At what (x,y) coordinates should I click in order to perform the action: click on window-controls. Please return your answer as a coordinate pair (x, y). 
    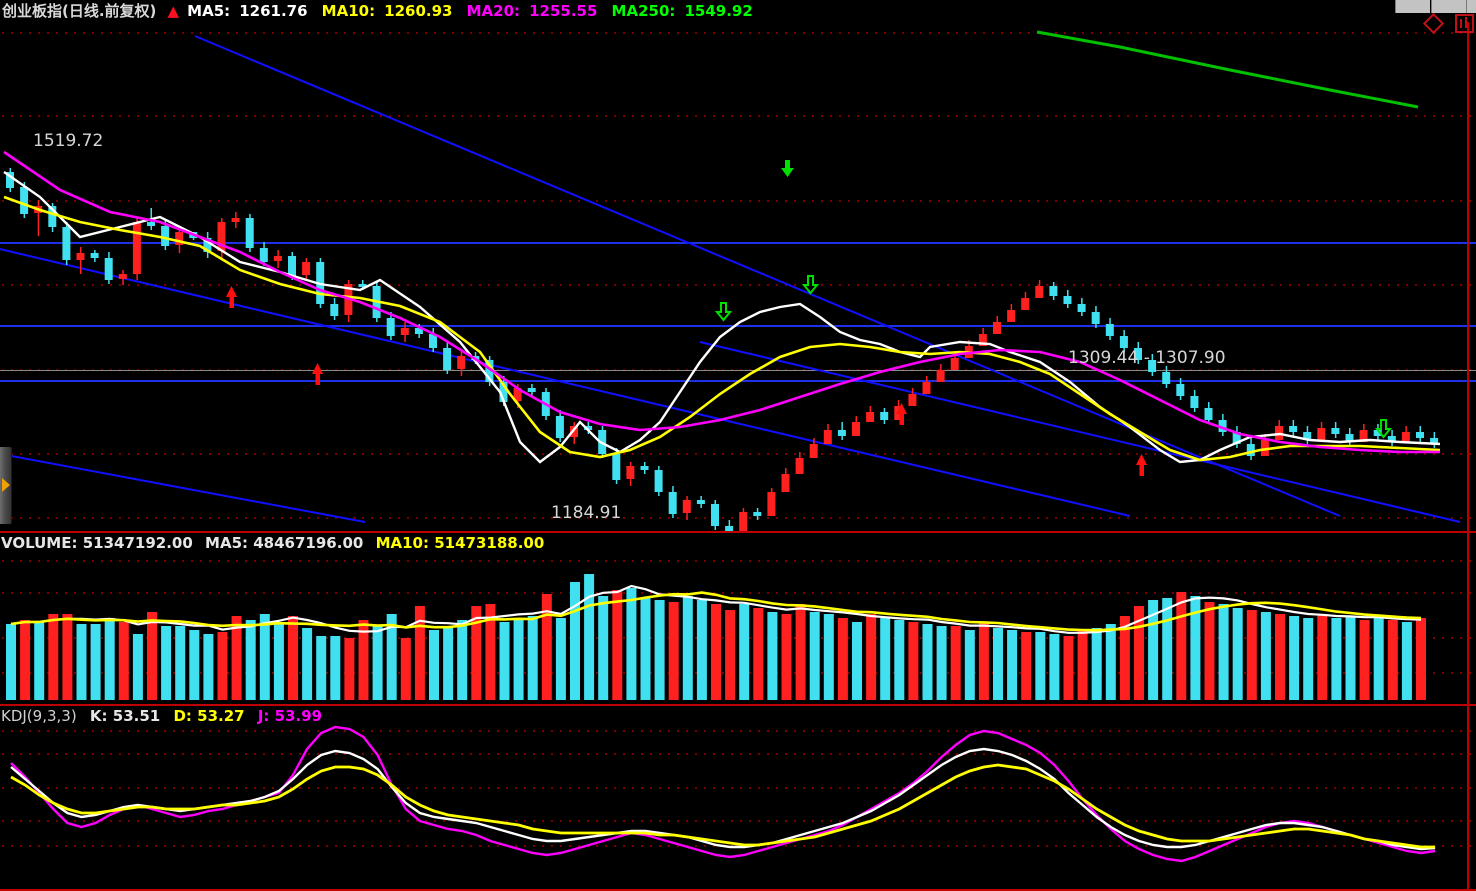
    Looking at the image, I should click on (1416, 7).